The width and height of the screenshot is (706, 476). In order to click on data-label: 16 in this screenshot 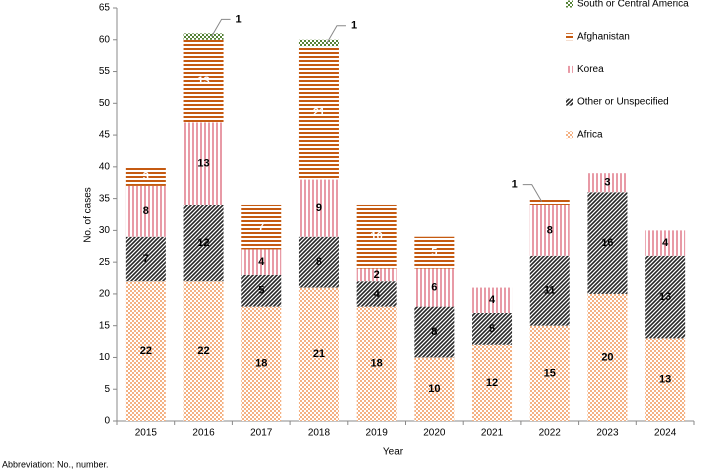, I will do `click(607, 243)`.